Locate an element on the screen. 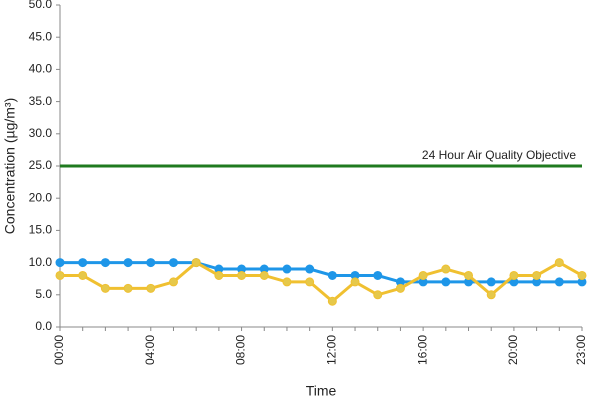  y-tick-label: 50.0 is located at coordinates (41, 5).